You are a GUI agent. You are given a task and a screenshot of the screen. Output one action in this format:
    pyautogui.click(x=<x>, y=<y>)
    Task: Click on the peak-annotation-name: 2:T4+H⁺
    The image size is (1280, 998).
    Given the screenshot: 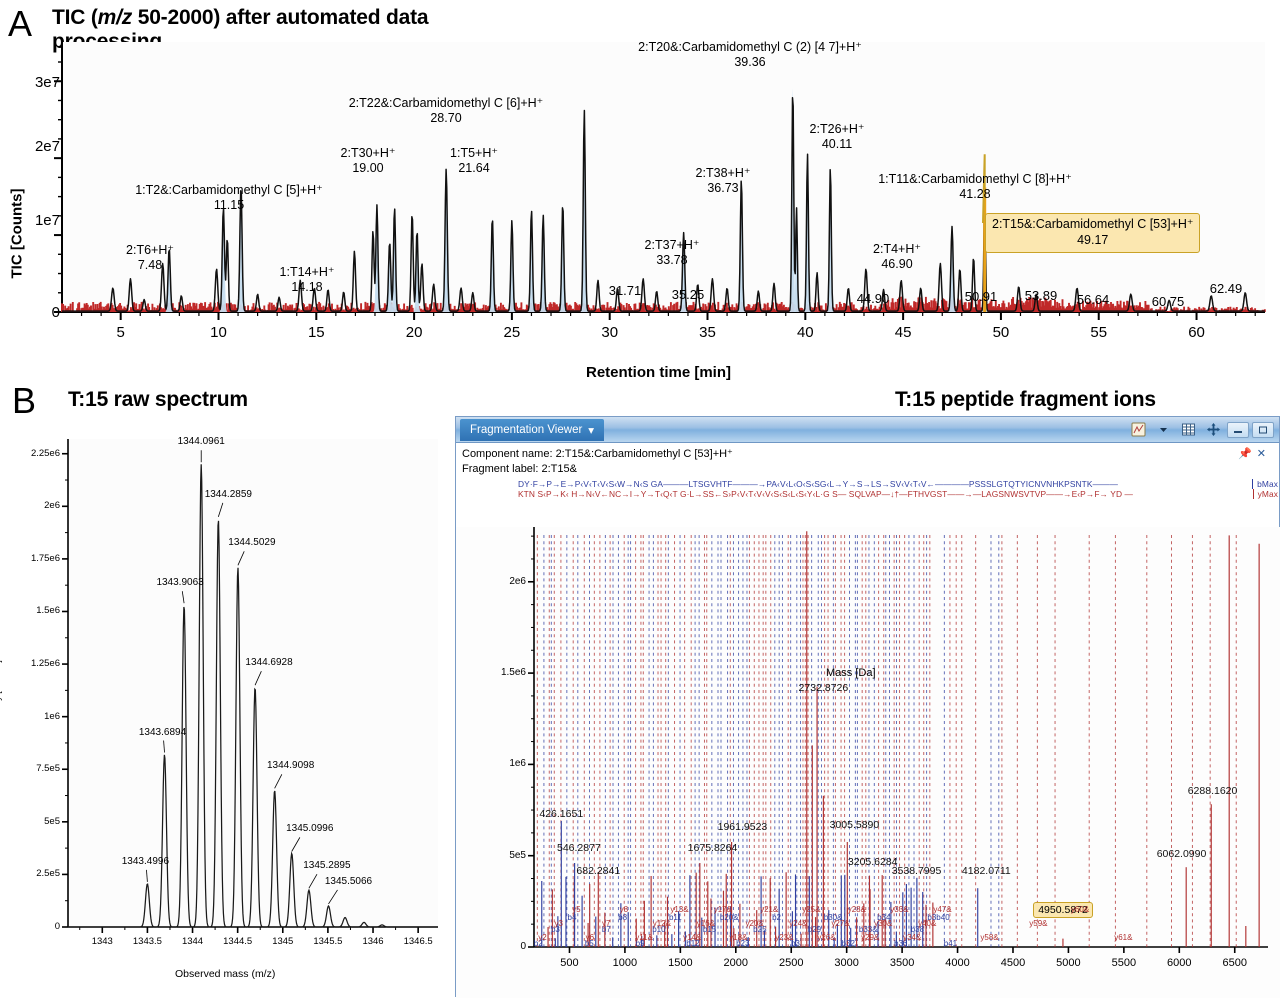 What is the action you would take?
    pyautogui.click(x=897, y=249)
    